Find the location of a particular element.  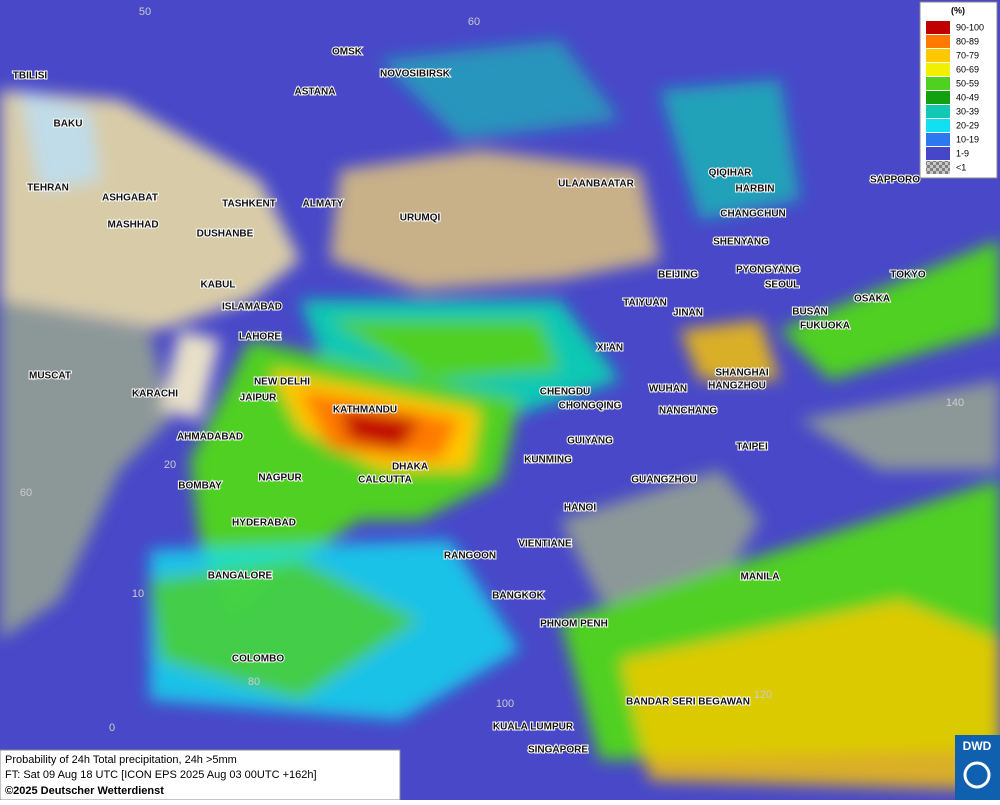

city-label: GUIYANG is located at coordinates (590, 441).